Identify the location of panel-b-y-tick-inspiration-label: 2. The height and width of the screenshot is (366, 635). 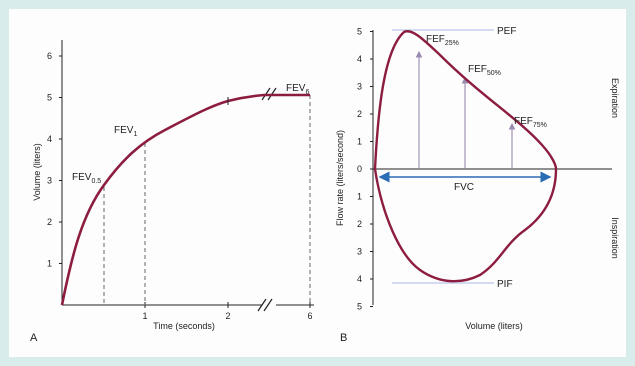
(359, 224).